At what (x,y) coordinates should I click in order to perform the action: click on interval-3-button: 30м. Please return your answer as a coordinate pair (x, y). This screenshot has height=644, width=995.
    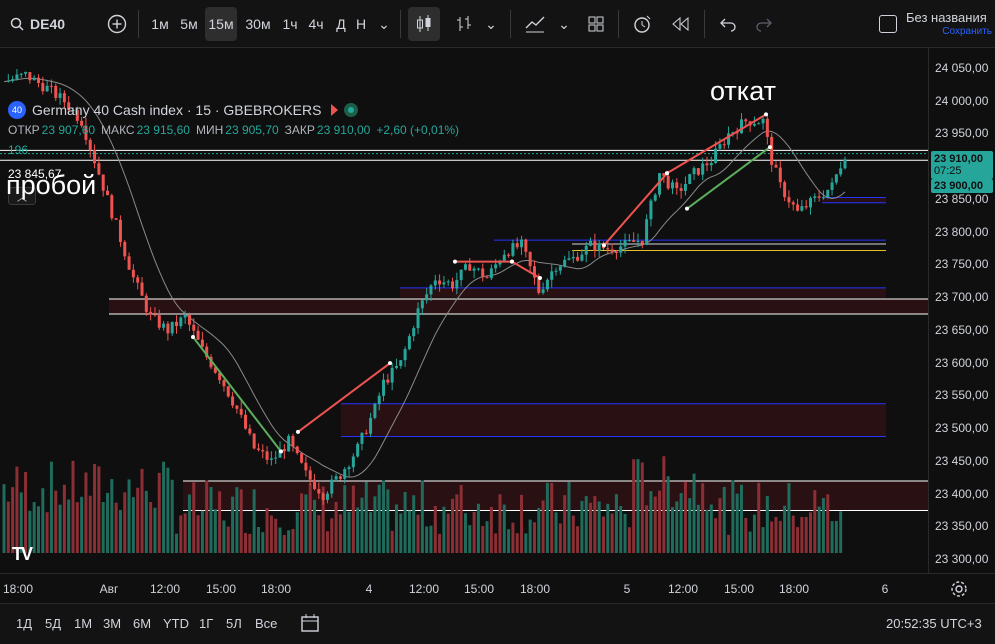
    Looking at the image, I should click on (258, 24).